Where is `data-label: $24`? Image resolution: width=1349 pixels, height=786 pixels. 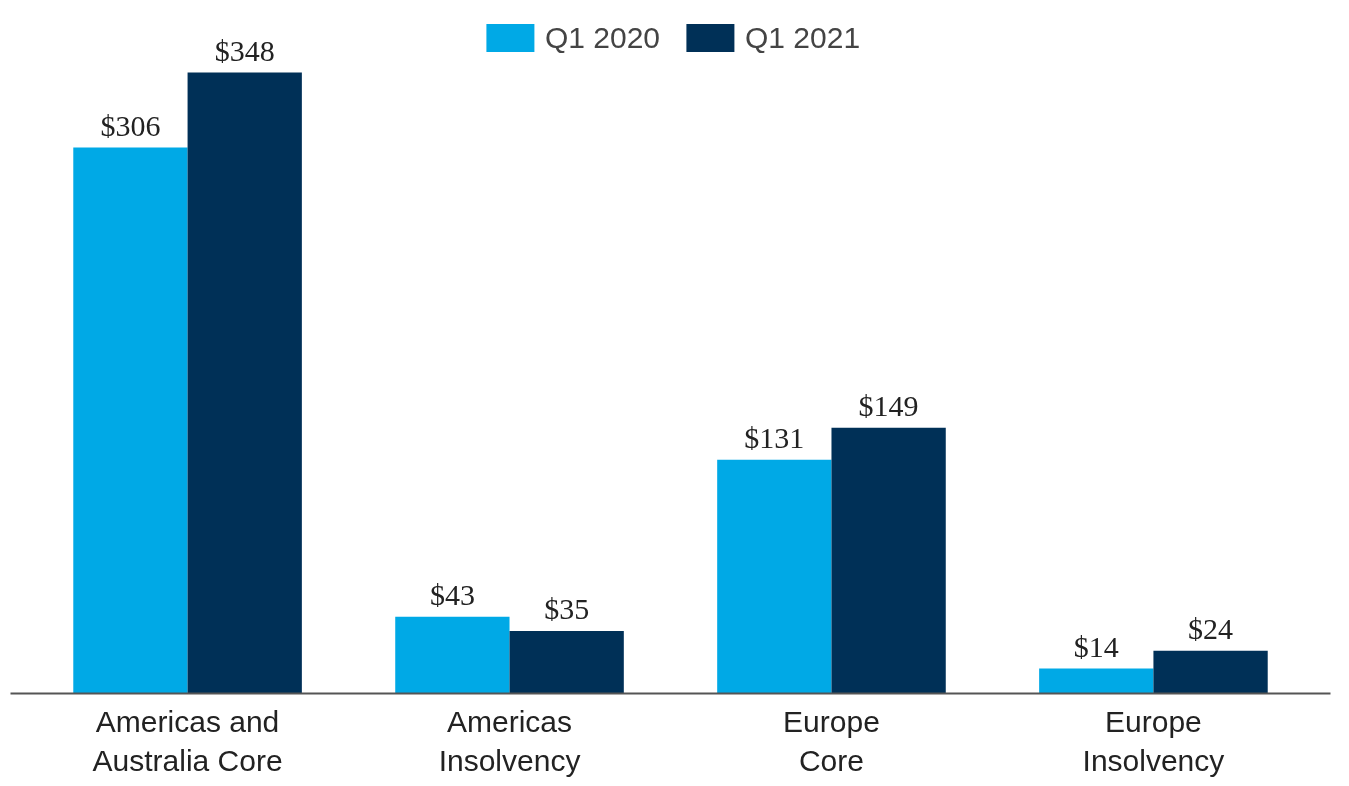
data-label: $24 is located at coordinates (1211, 628).